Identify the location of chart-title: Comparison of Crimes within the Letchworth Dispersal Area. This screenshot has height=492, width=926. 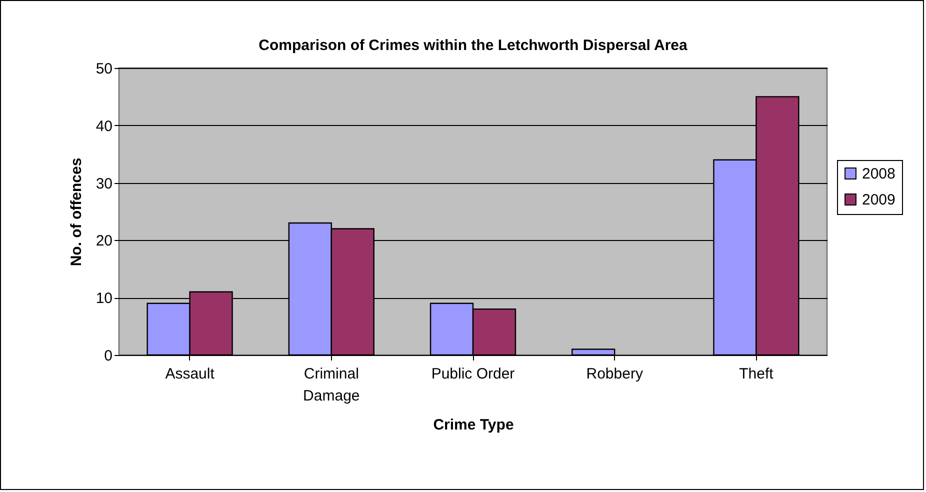
(473, 45).